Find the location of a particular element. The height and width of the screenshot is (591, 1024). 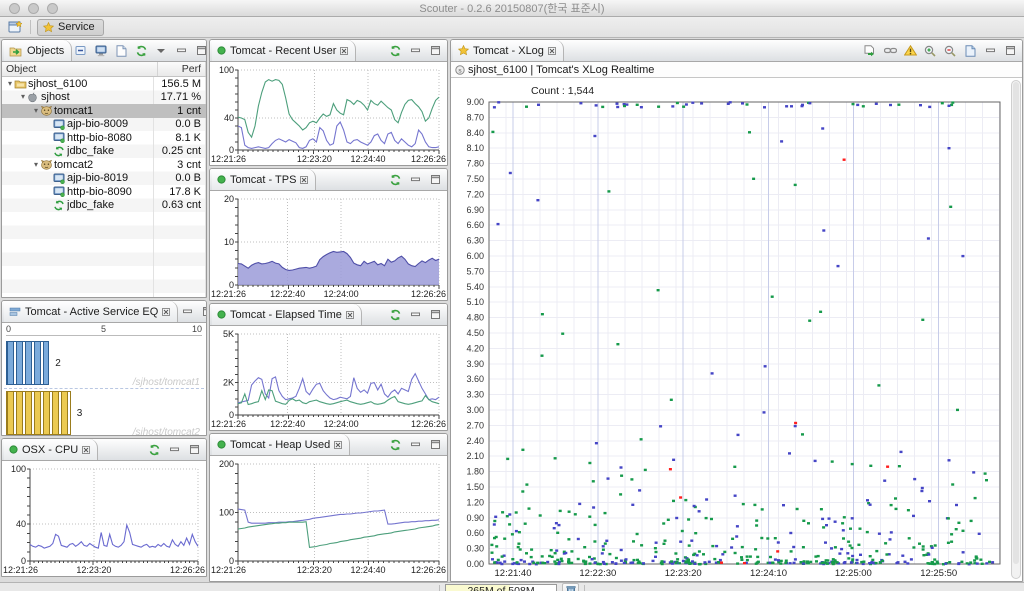

perspective-service-button: Service is located at coordinates (70, 27).